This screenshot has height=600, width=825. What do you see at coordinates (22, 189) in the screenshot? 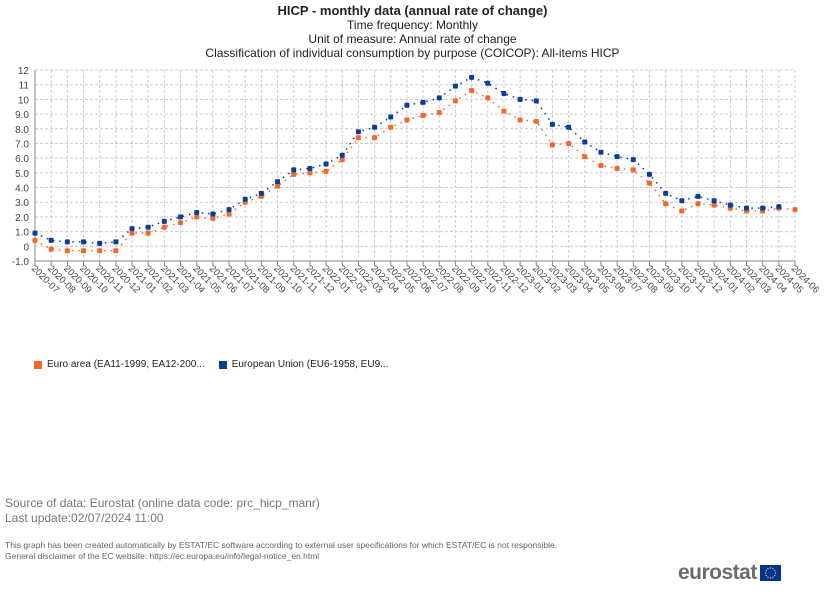
I see `y-tick-label: 4.0` at bounding box center [22, 189].